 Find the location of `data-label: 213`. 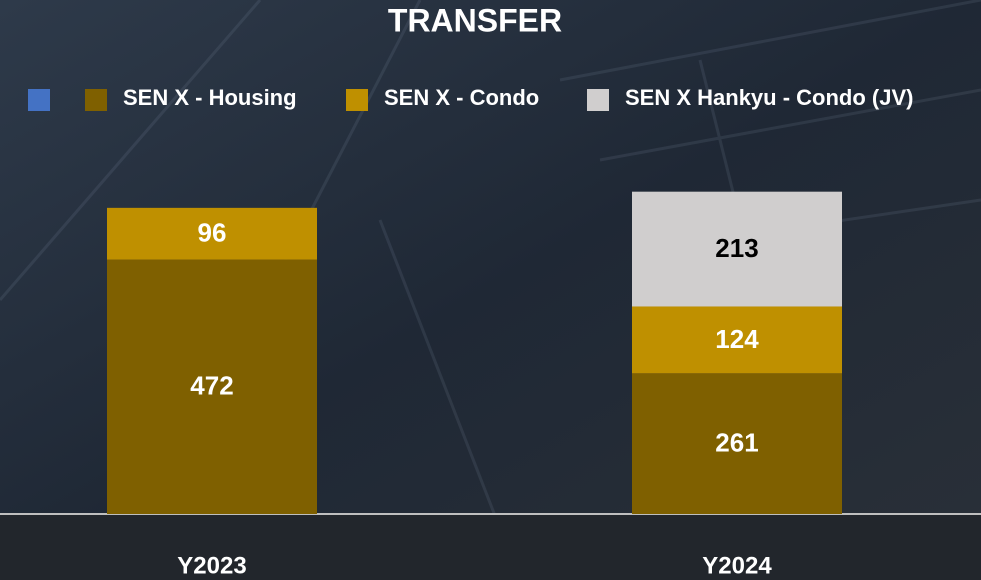

data-label: 213 is located at coordinates (736, 248).